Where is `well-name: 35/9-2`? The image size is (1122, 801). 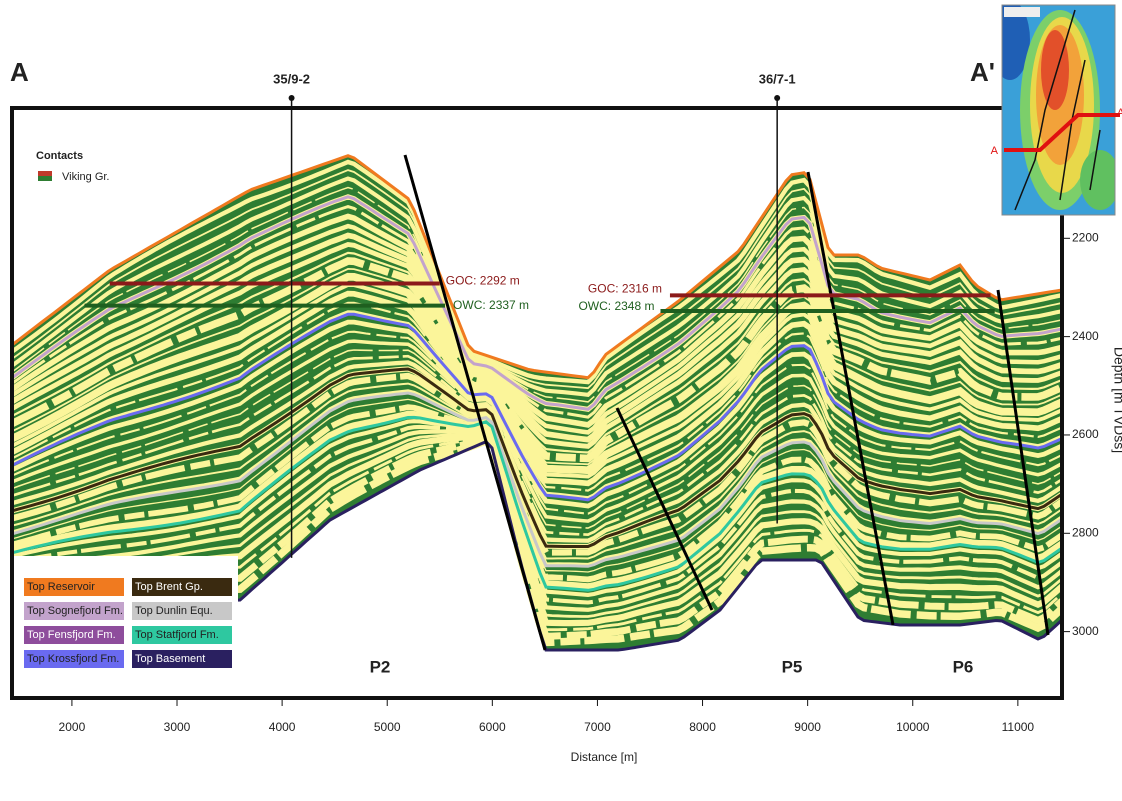
well-name: 35/9-2 is located at coordinates (291, 78).